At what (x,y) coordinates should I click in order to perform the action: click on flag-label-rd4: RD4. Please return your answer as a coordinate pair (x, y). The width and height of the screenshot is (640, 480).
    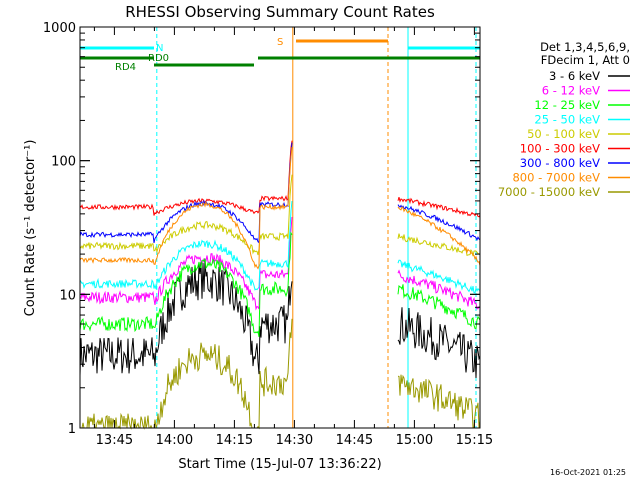
    Looking at the image, I should click on (125, 67).